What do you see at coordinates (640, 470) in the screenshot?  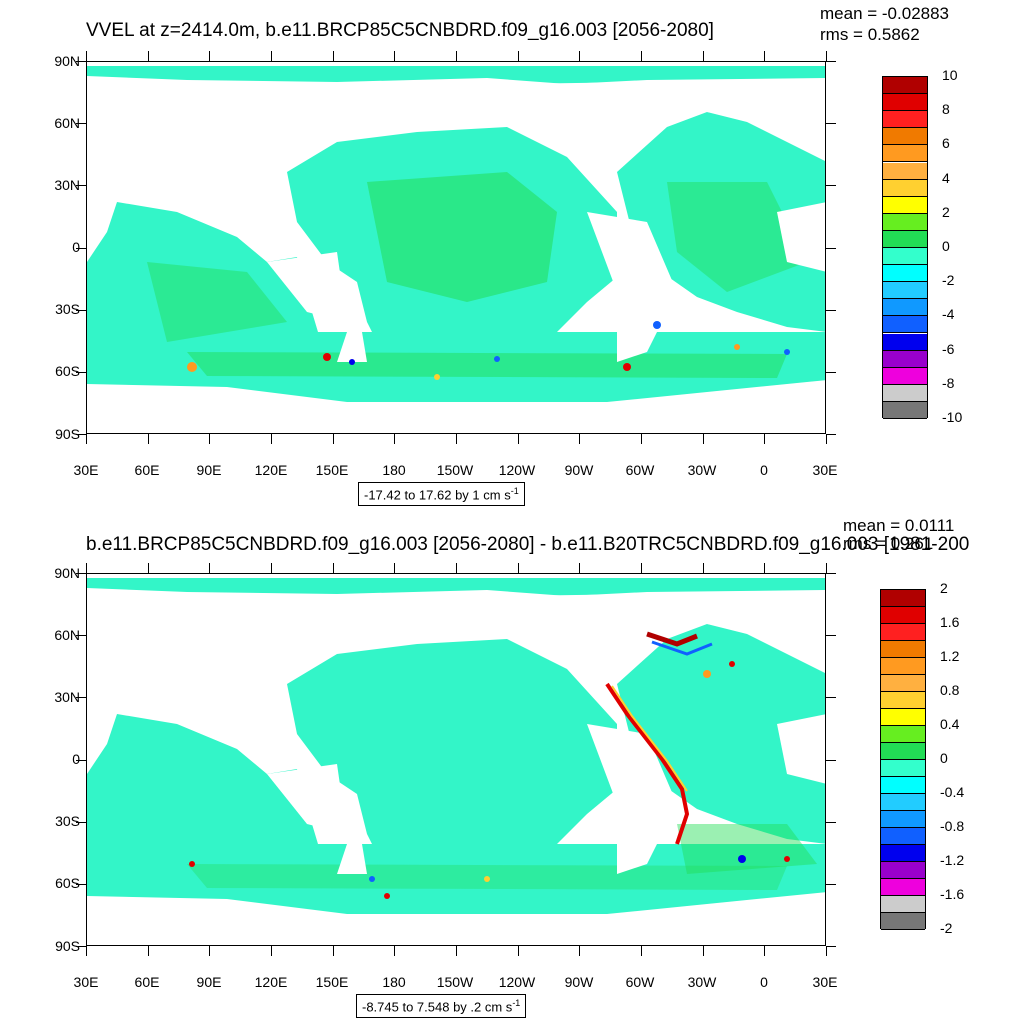 I see `lon-label-60w: 60W` at bounding box center [640, 470].